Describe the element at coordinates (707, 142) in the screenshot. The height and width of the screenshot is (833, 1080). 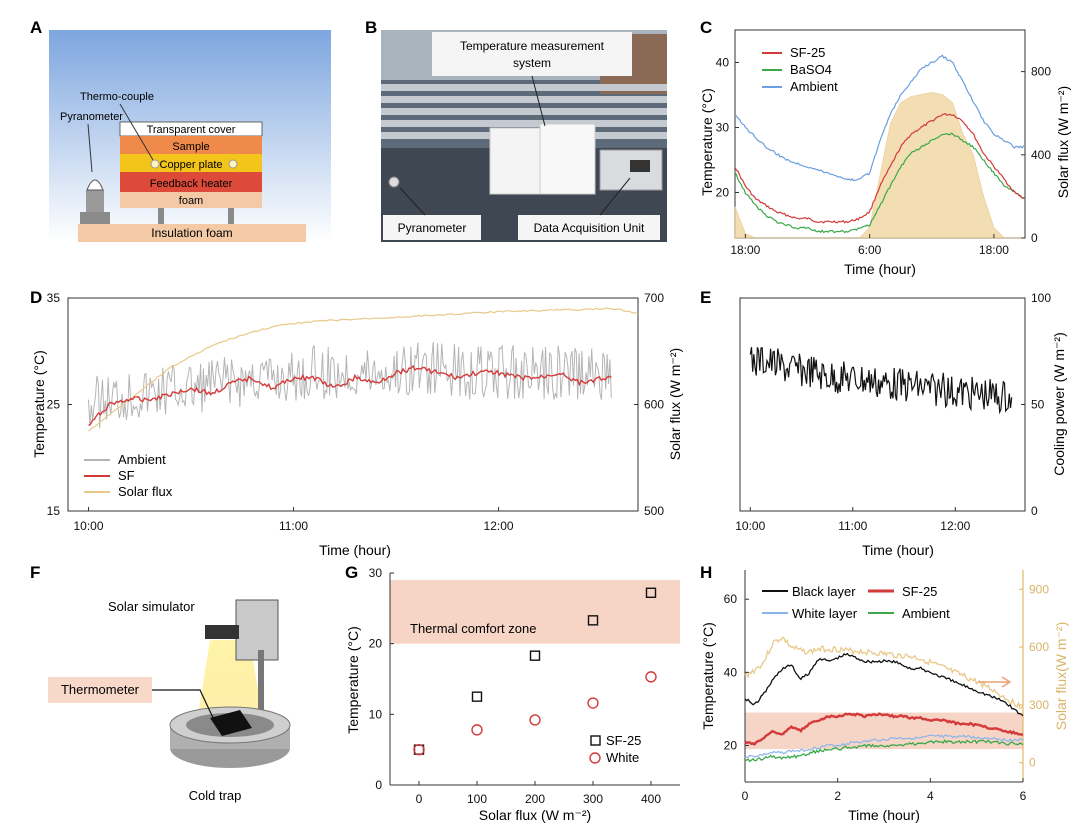
I see `c-y-axis-label: Temperature (°C)` at that location.